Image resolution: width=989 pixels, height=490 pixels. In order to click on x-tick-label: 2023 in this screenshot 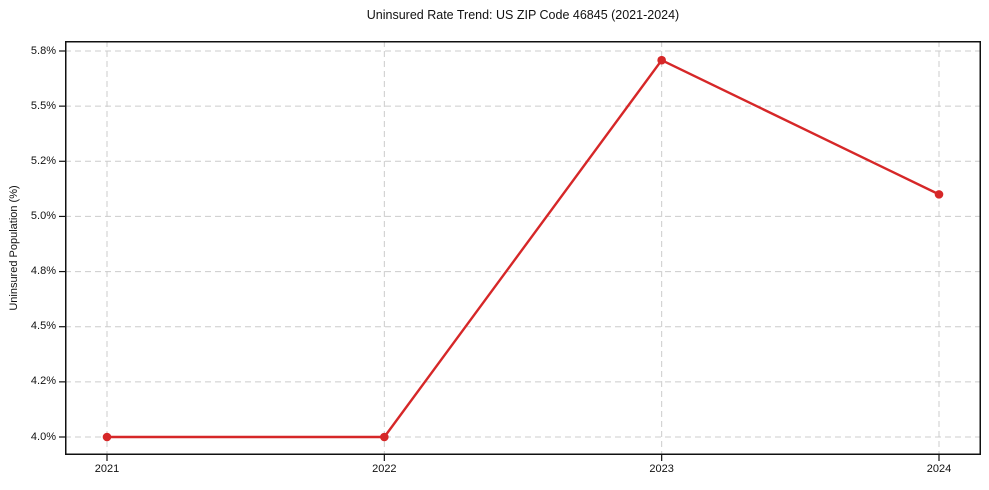, I will do `click(661, 469)`.